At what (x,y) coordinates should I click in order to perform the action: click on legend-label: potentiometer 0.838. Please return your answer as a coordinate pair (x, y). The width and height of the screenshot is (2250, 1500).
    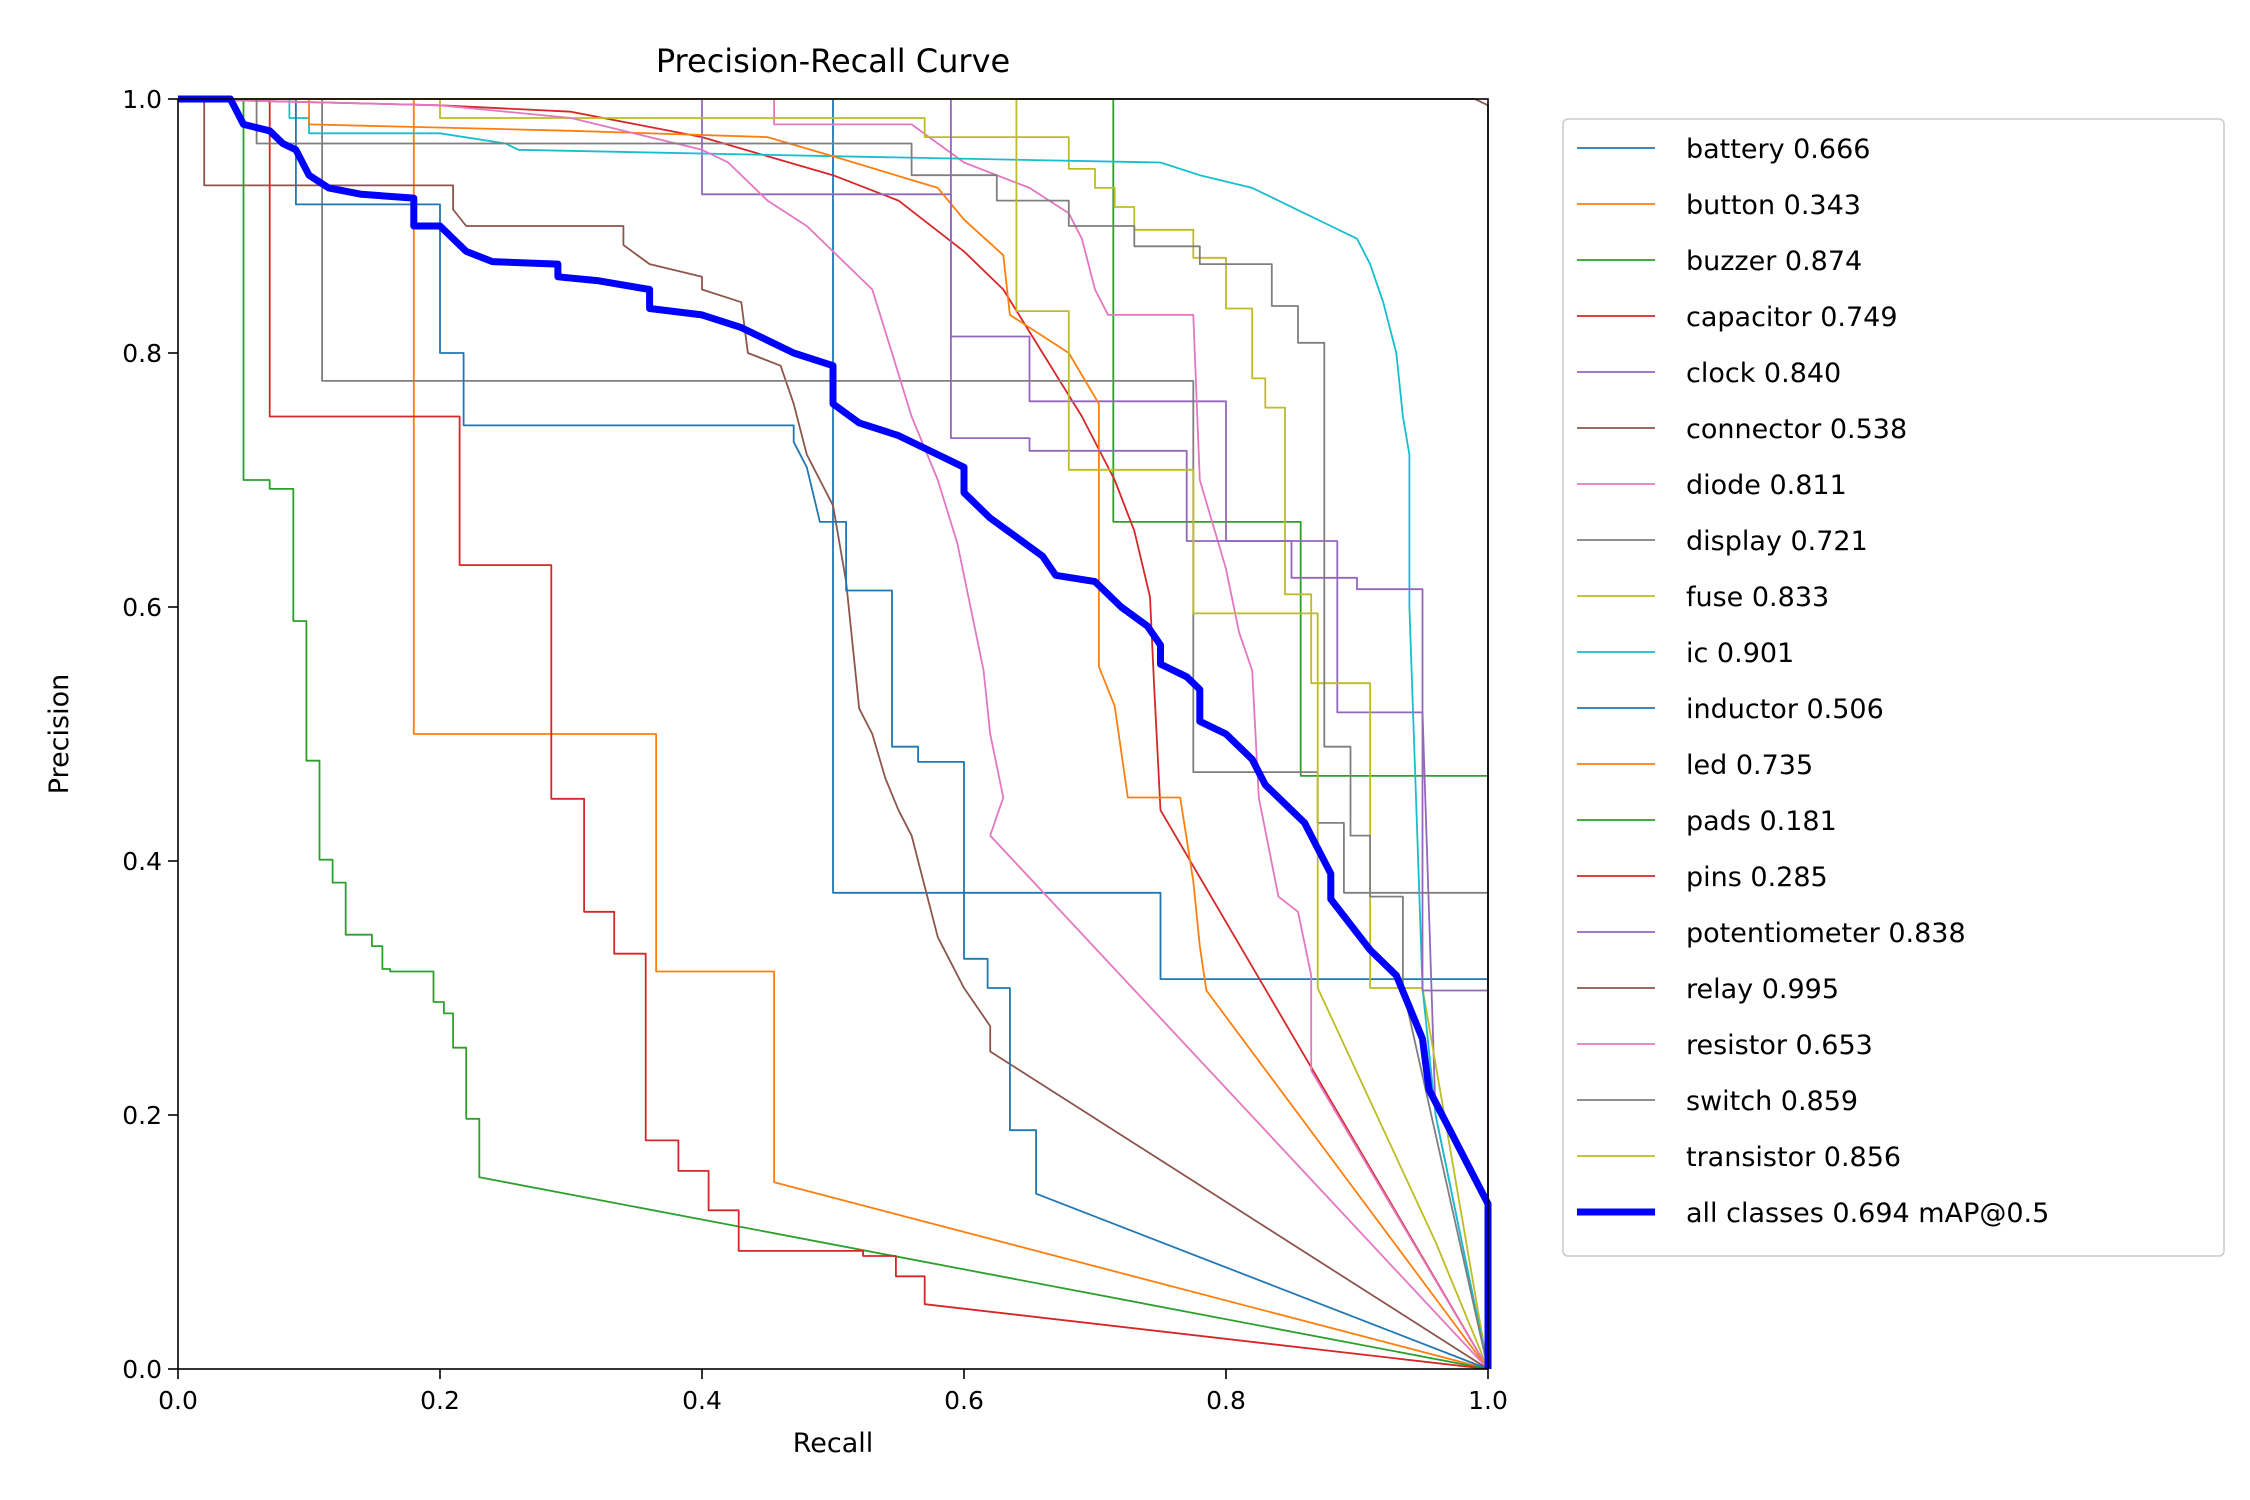
    Looking at the image, I should click on (1826, 933).